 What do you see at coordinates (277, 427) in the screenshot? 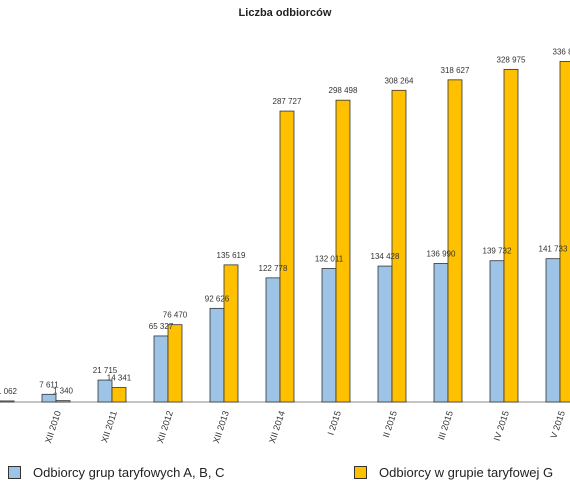
I see `tick-label-5: XII 2014` at bounding box center [277, 427].